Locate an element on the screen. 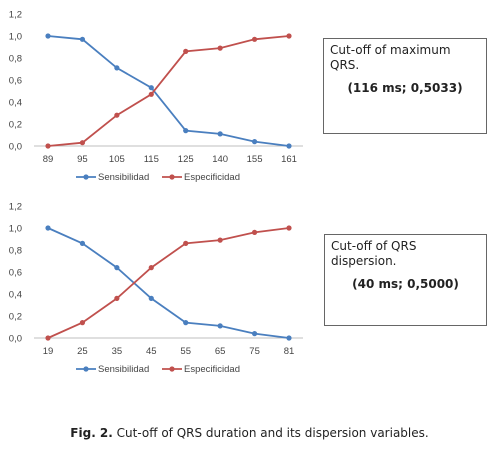 This screenshot has height=456, width=499. x-tick-label: 95 is located at coordinates (82, 159).